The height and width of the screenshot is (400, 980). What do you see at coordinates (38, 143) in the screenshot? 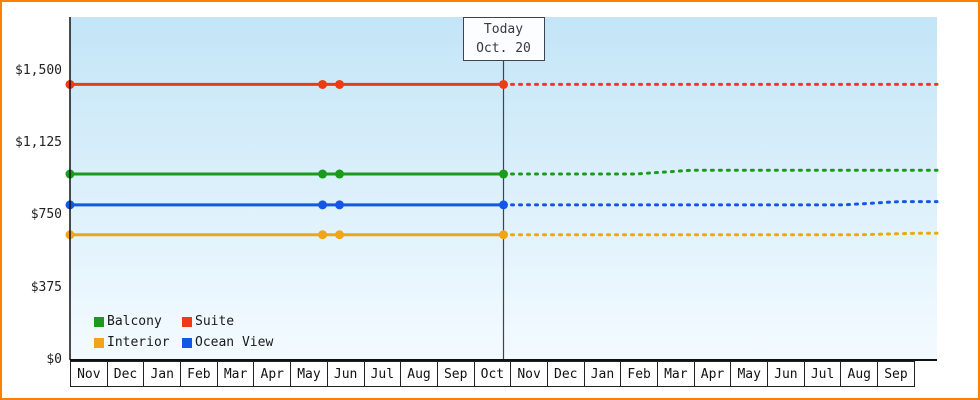
I see `y-tick-label: $1,125` at bounding box center [38, 143].